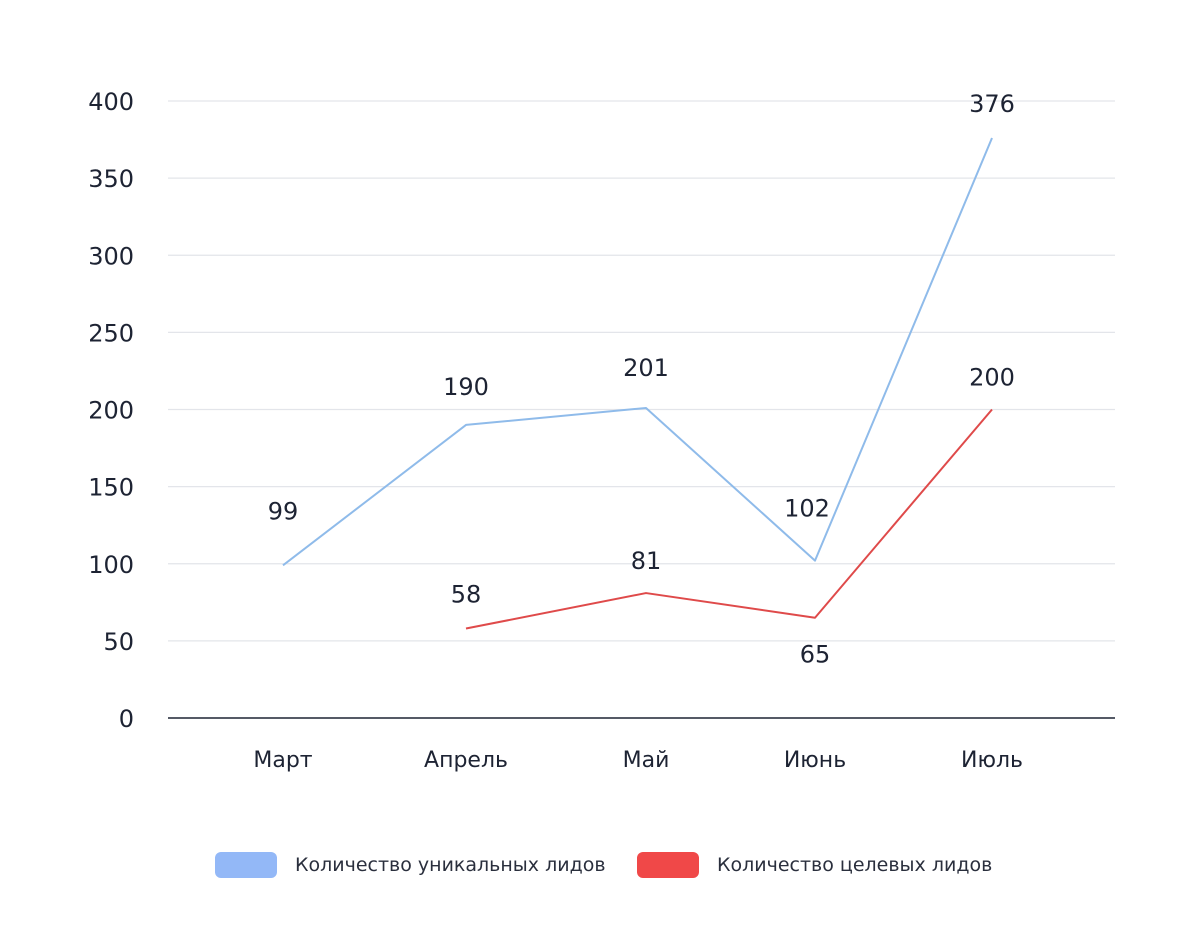 This screenshot has width=1200, height=950. I want to click on y-tick-label: 100, so click(111, 565).